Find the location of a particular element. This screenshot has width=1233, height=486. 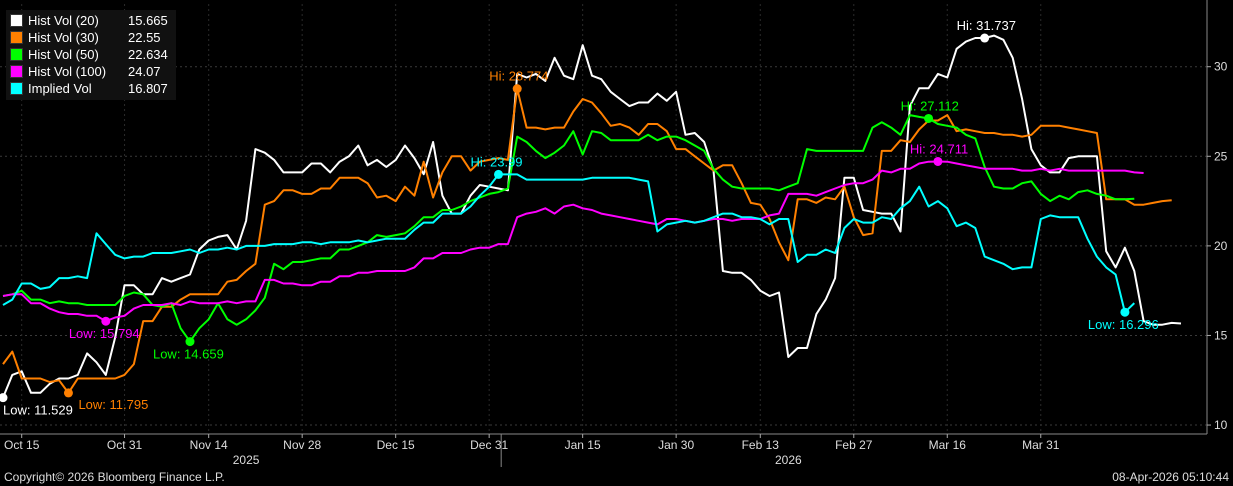

legend-item: Hist Vol (20) 15.665 is located at coordinates (90, 20).